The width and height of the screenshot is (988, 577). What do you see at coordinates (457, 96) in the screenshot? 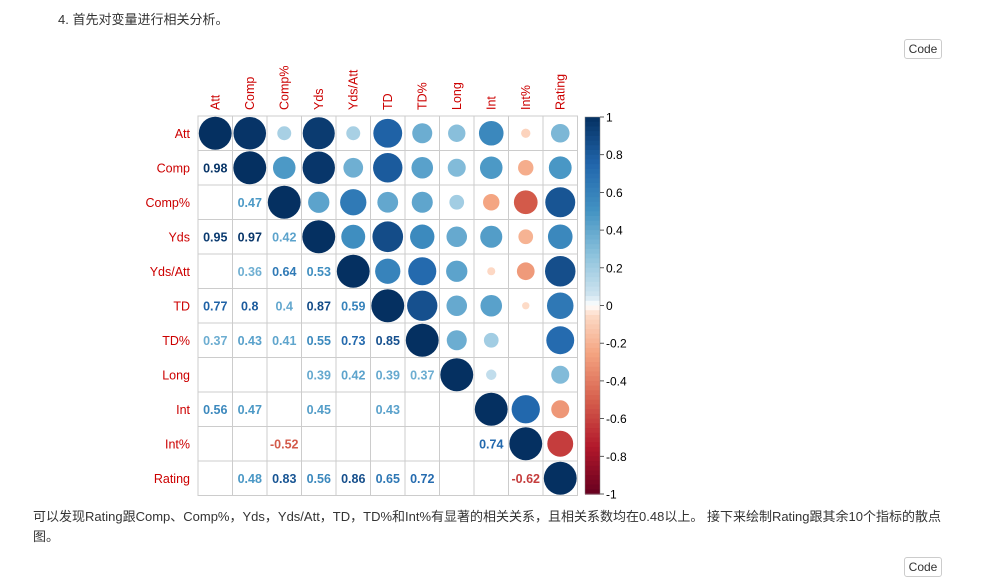
I see `column-label: Long` at bounding box center [457, 96].